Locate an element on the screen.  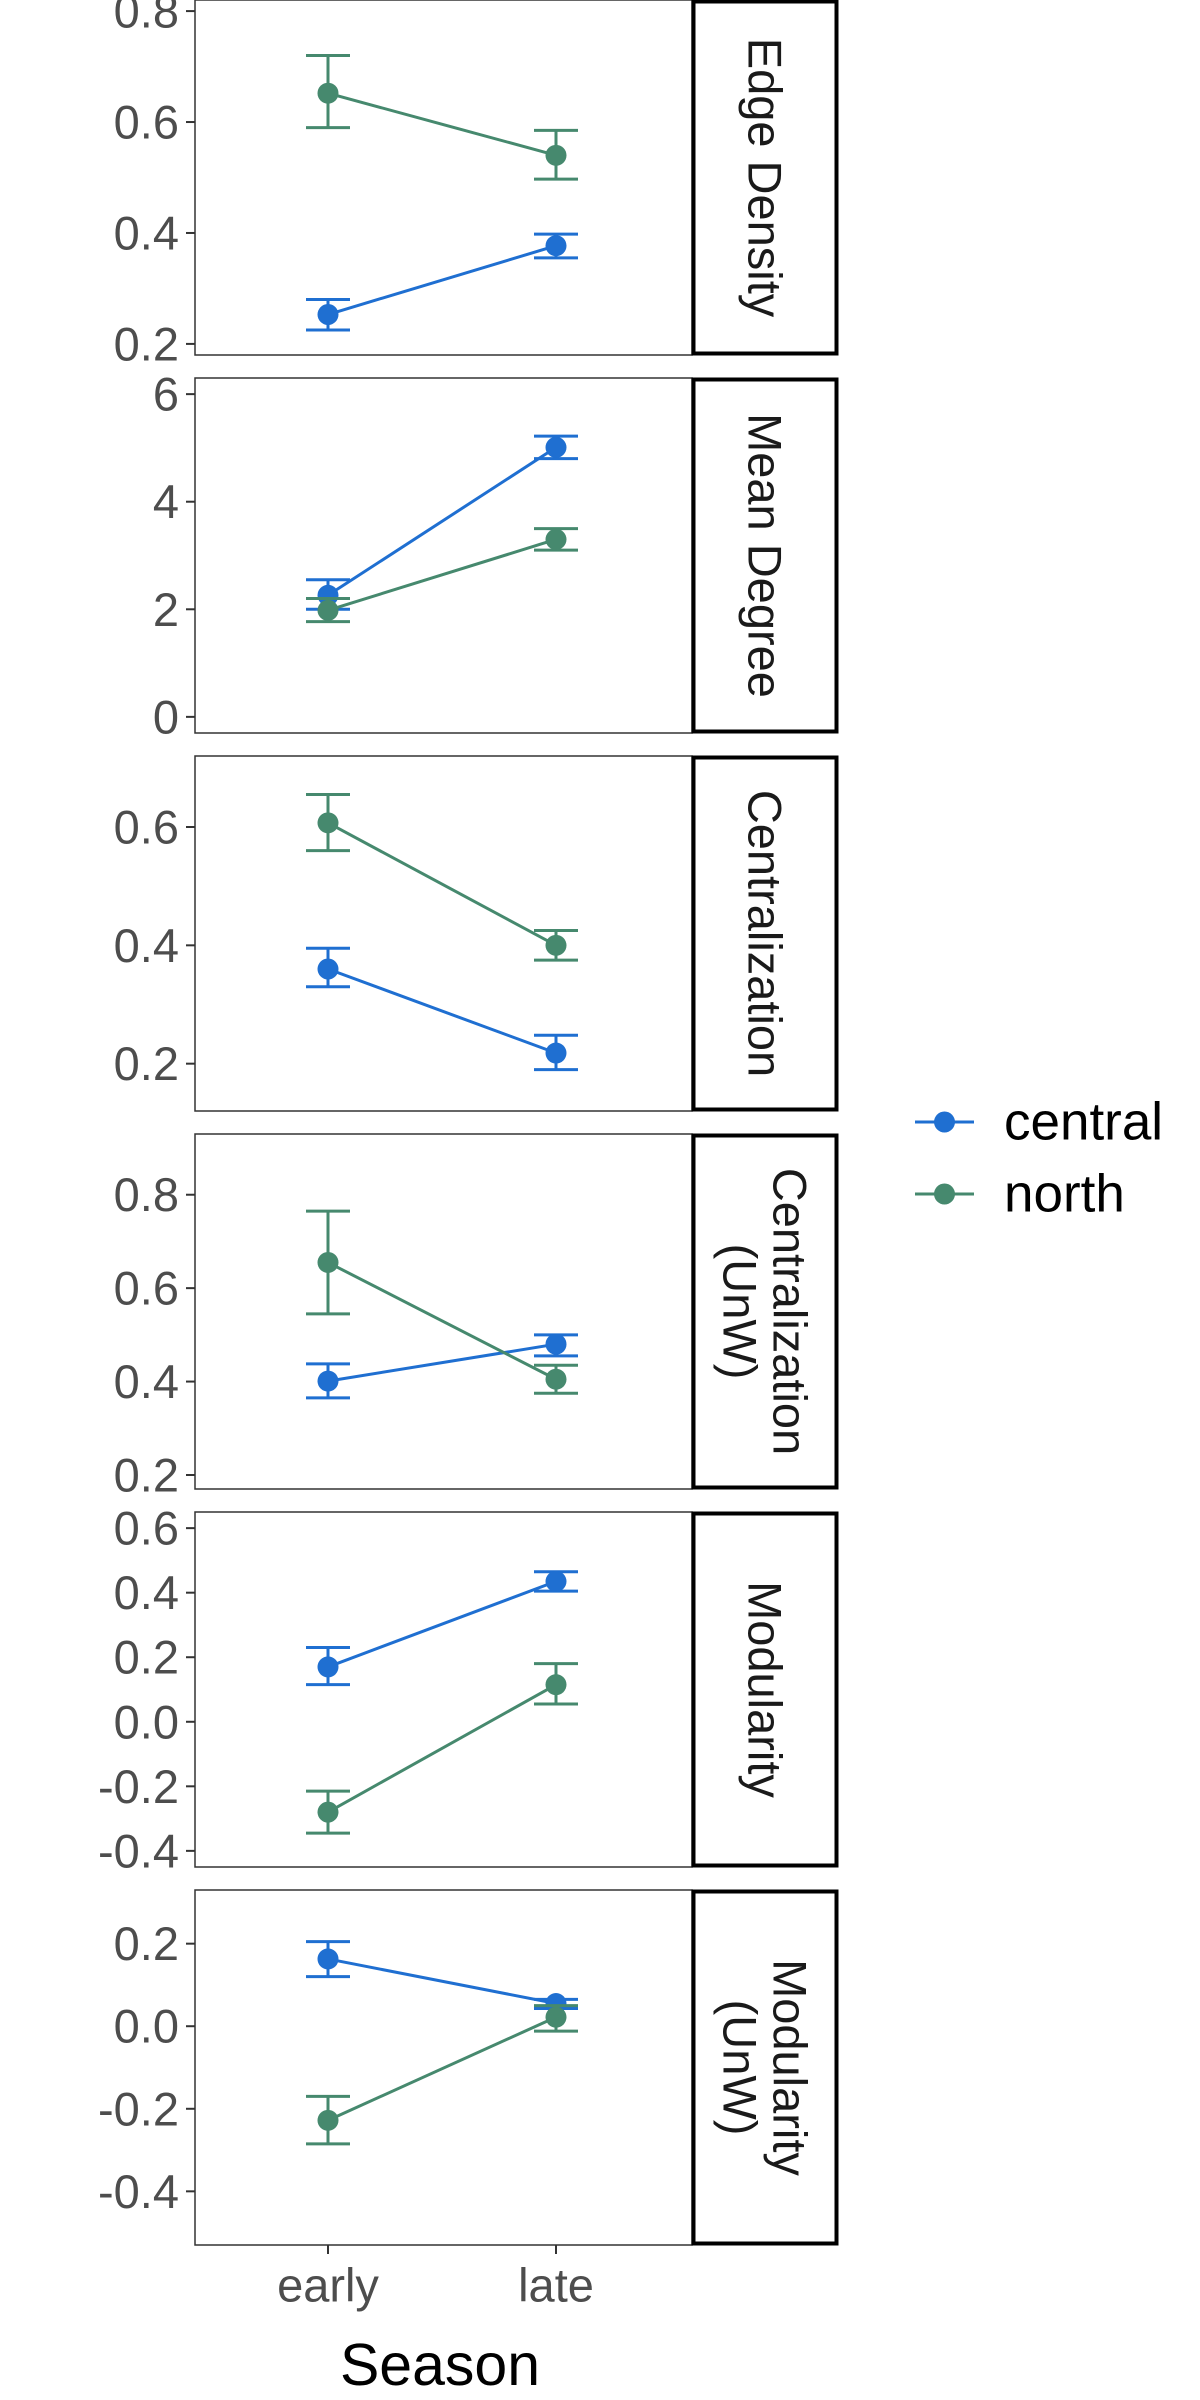
facet-label: Centralization is located at coordinates (765, 933).